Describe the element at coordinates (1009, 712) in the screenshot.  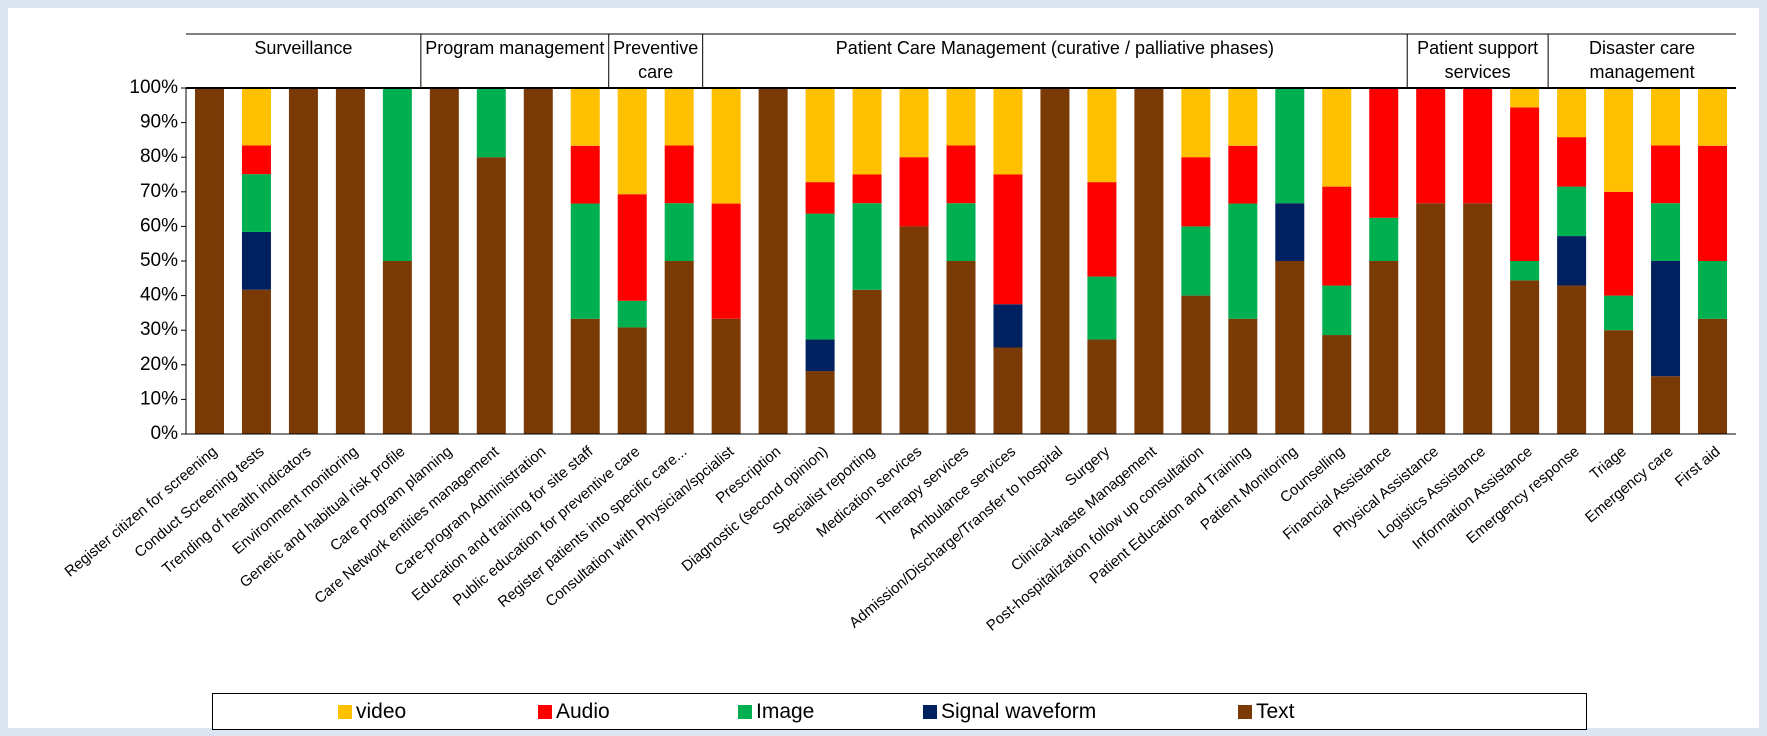
I see `legend-item: Signal waveform` at that location.